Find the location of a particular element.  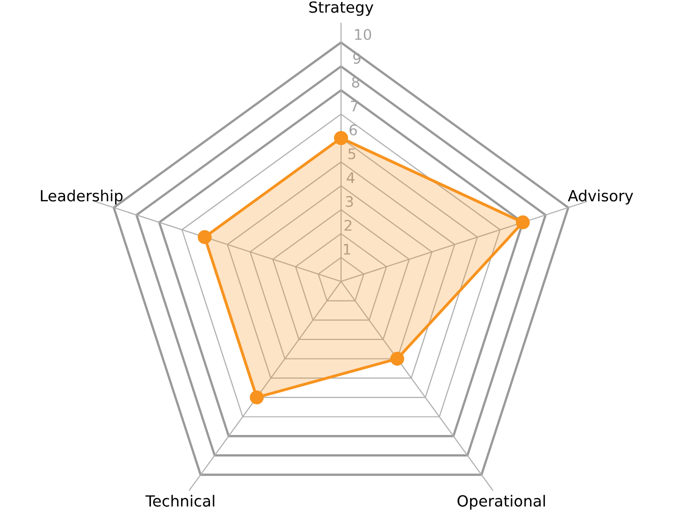

y-tick-label: 3 is located at coordinates (349, 202).